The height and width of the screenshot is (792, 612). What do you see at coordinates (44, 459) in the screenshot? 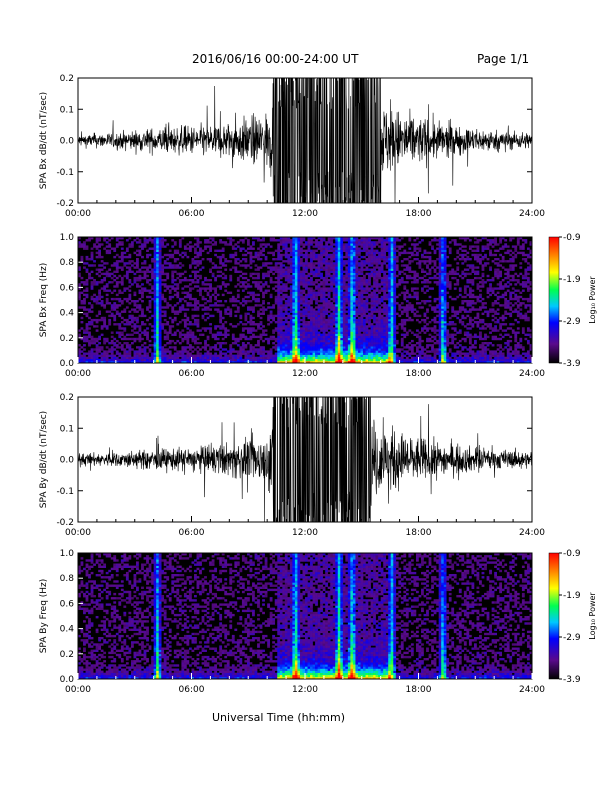
I see `y-axis-label: SPA By dB/dt (nT/sec)` at bounding box center [44, 459].